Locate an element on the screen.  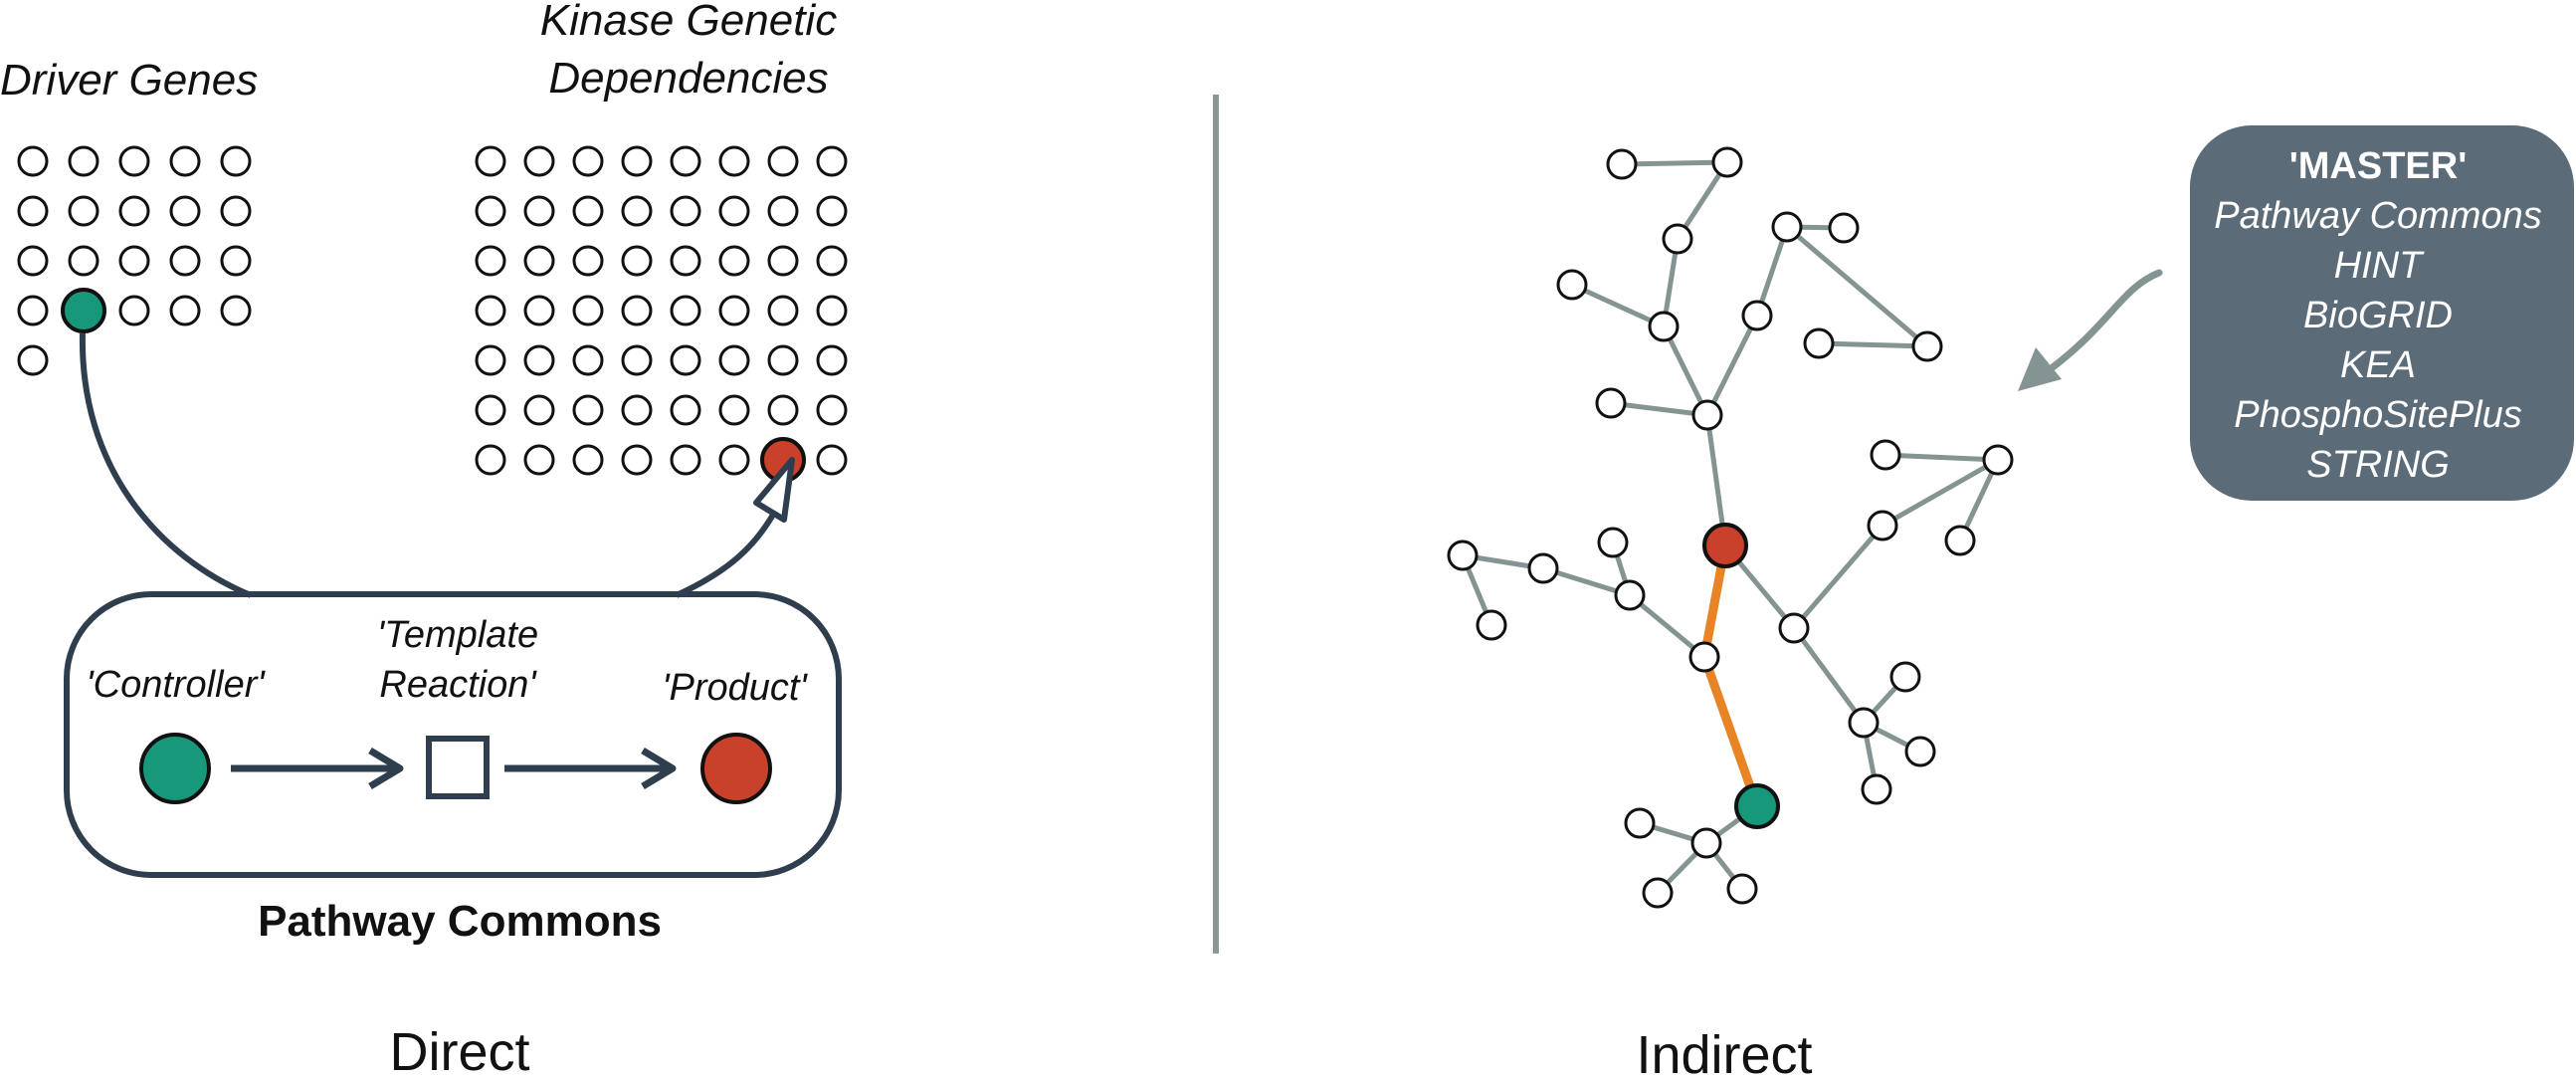
reaction-to-product-arrowhead is located at coordinates (659, 768).